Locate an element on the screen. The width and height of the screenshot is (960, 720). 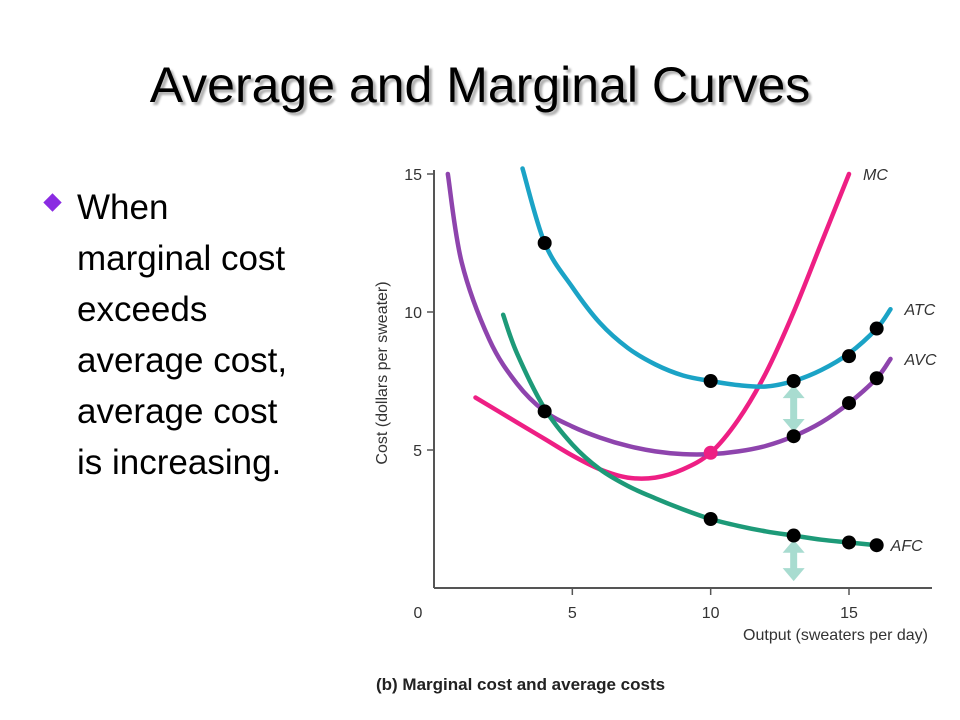
y-axis-title: Cost (dollars per sweater) is located at coordinates (382, 372).